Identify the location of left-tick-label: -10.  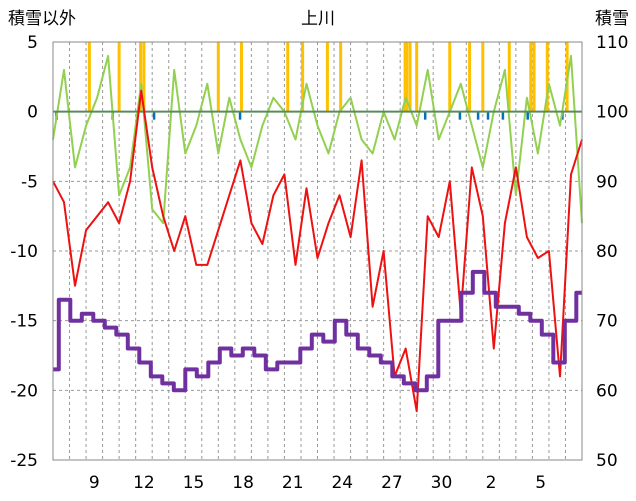
(24, 252).